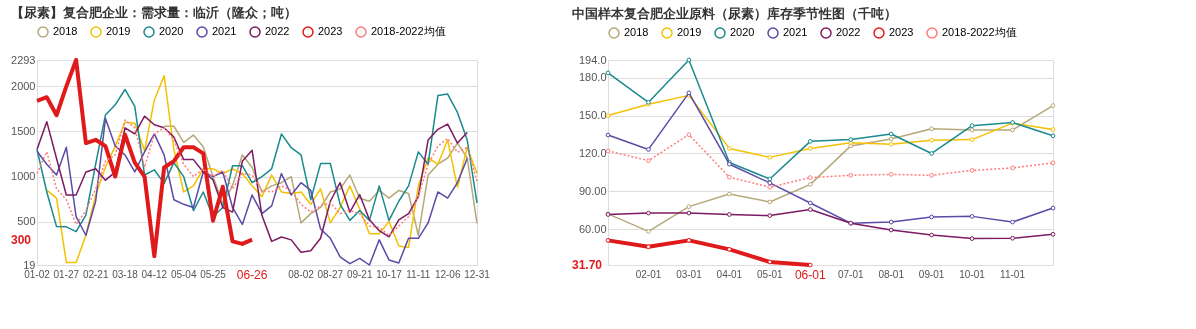 Image resolution: width=1196 pixels, height=329 pixels. Describe the element at coordinates (153, 12) in the screenshot. I see `chart-title: 【尿素】复合肥企业：需求量：临沂（隆众；吨）` at that location.